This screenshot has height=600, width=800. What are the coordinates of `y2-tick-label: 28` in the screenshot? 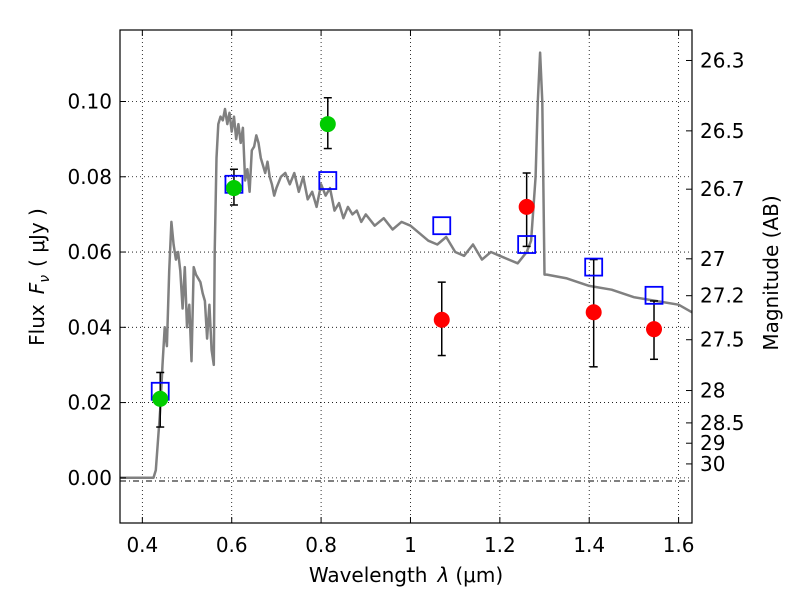 It's located at (712, 391).